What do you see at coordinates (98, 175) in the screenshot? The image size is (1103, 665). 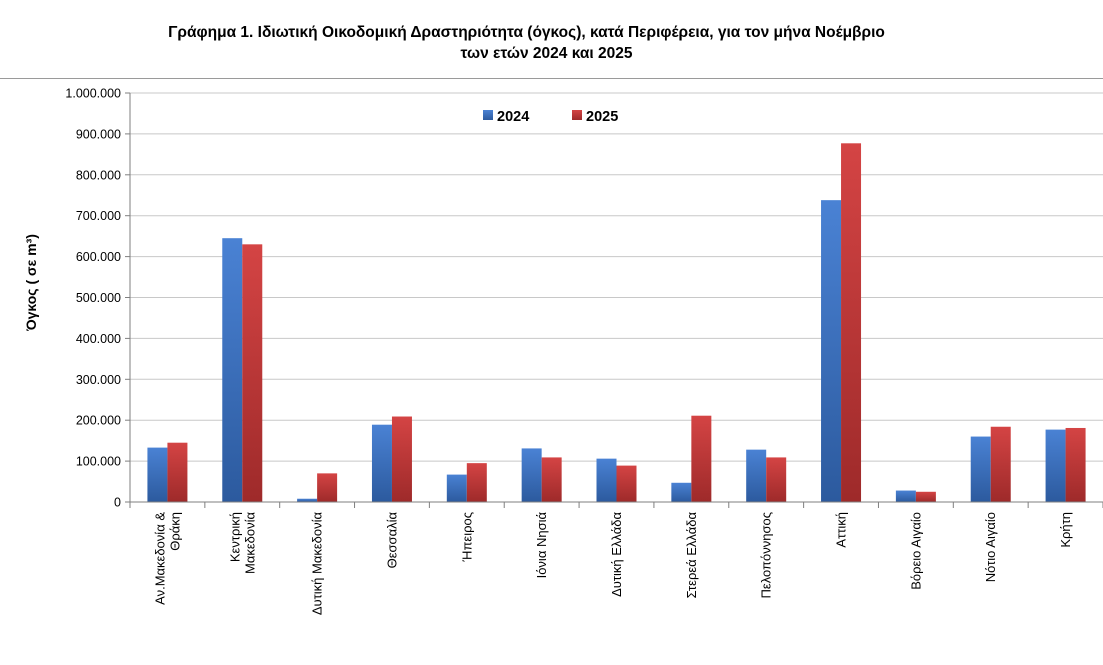 I see `y-tick-label: 800.000` at bounding box center [98, 175].